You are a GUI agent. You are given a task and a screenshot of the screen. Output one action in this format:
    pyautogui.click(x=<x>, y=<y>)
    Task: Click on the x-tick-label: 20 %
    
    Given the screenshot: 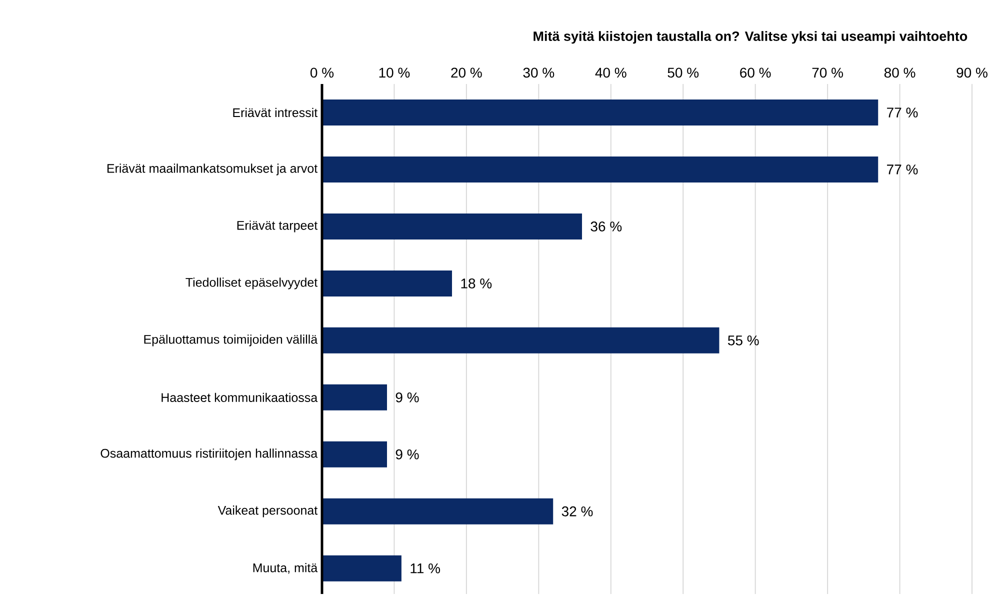 What is the action you would take?
    pyautogui.click(x=466, y=73)
    